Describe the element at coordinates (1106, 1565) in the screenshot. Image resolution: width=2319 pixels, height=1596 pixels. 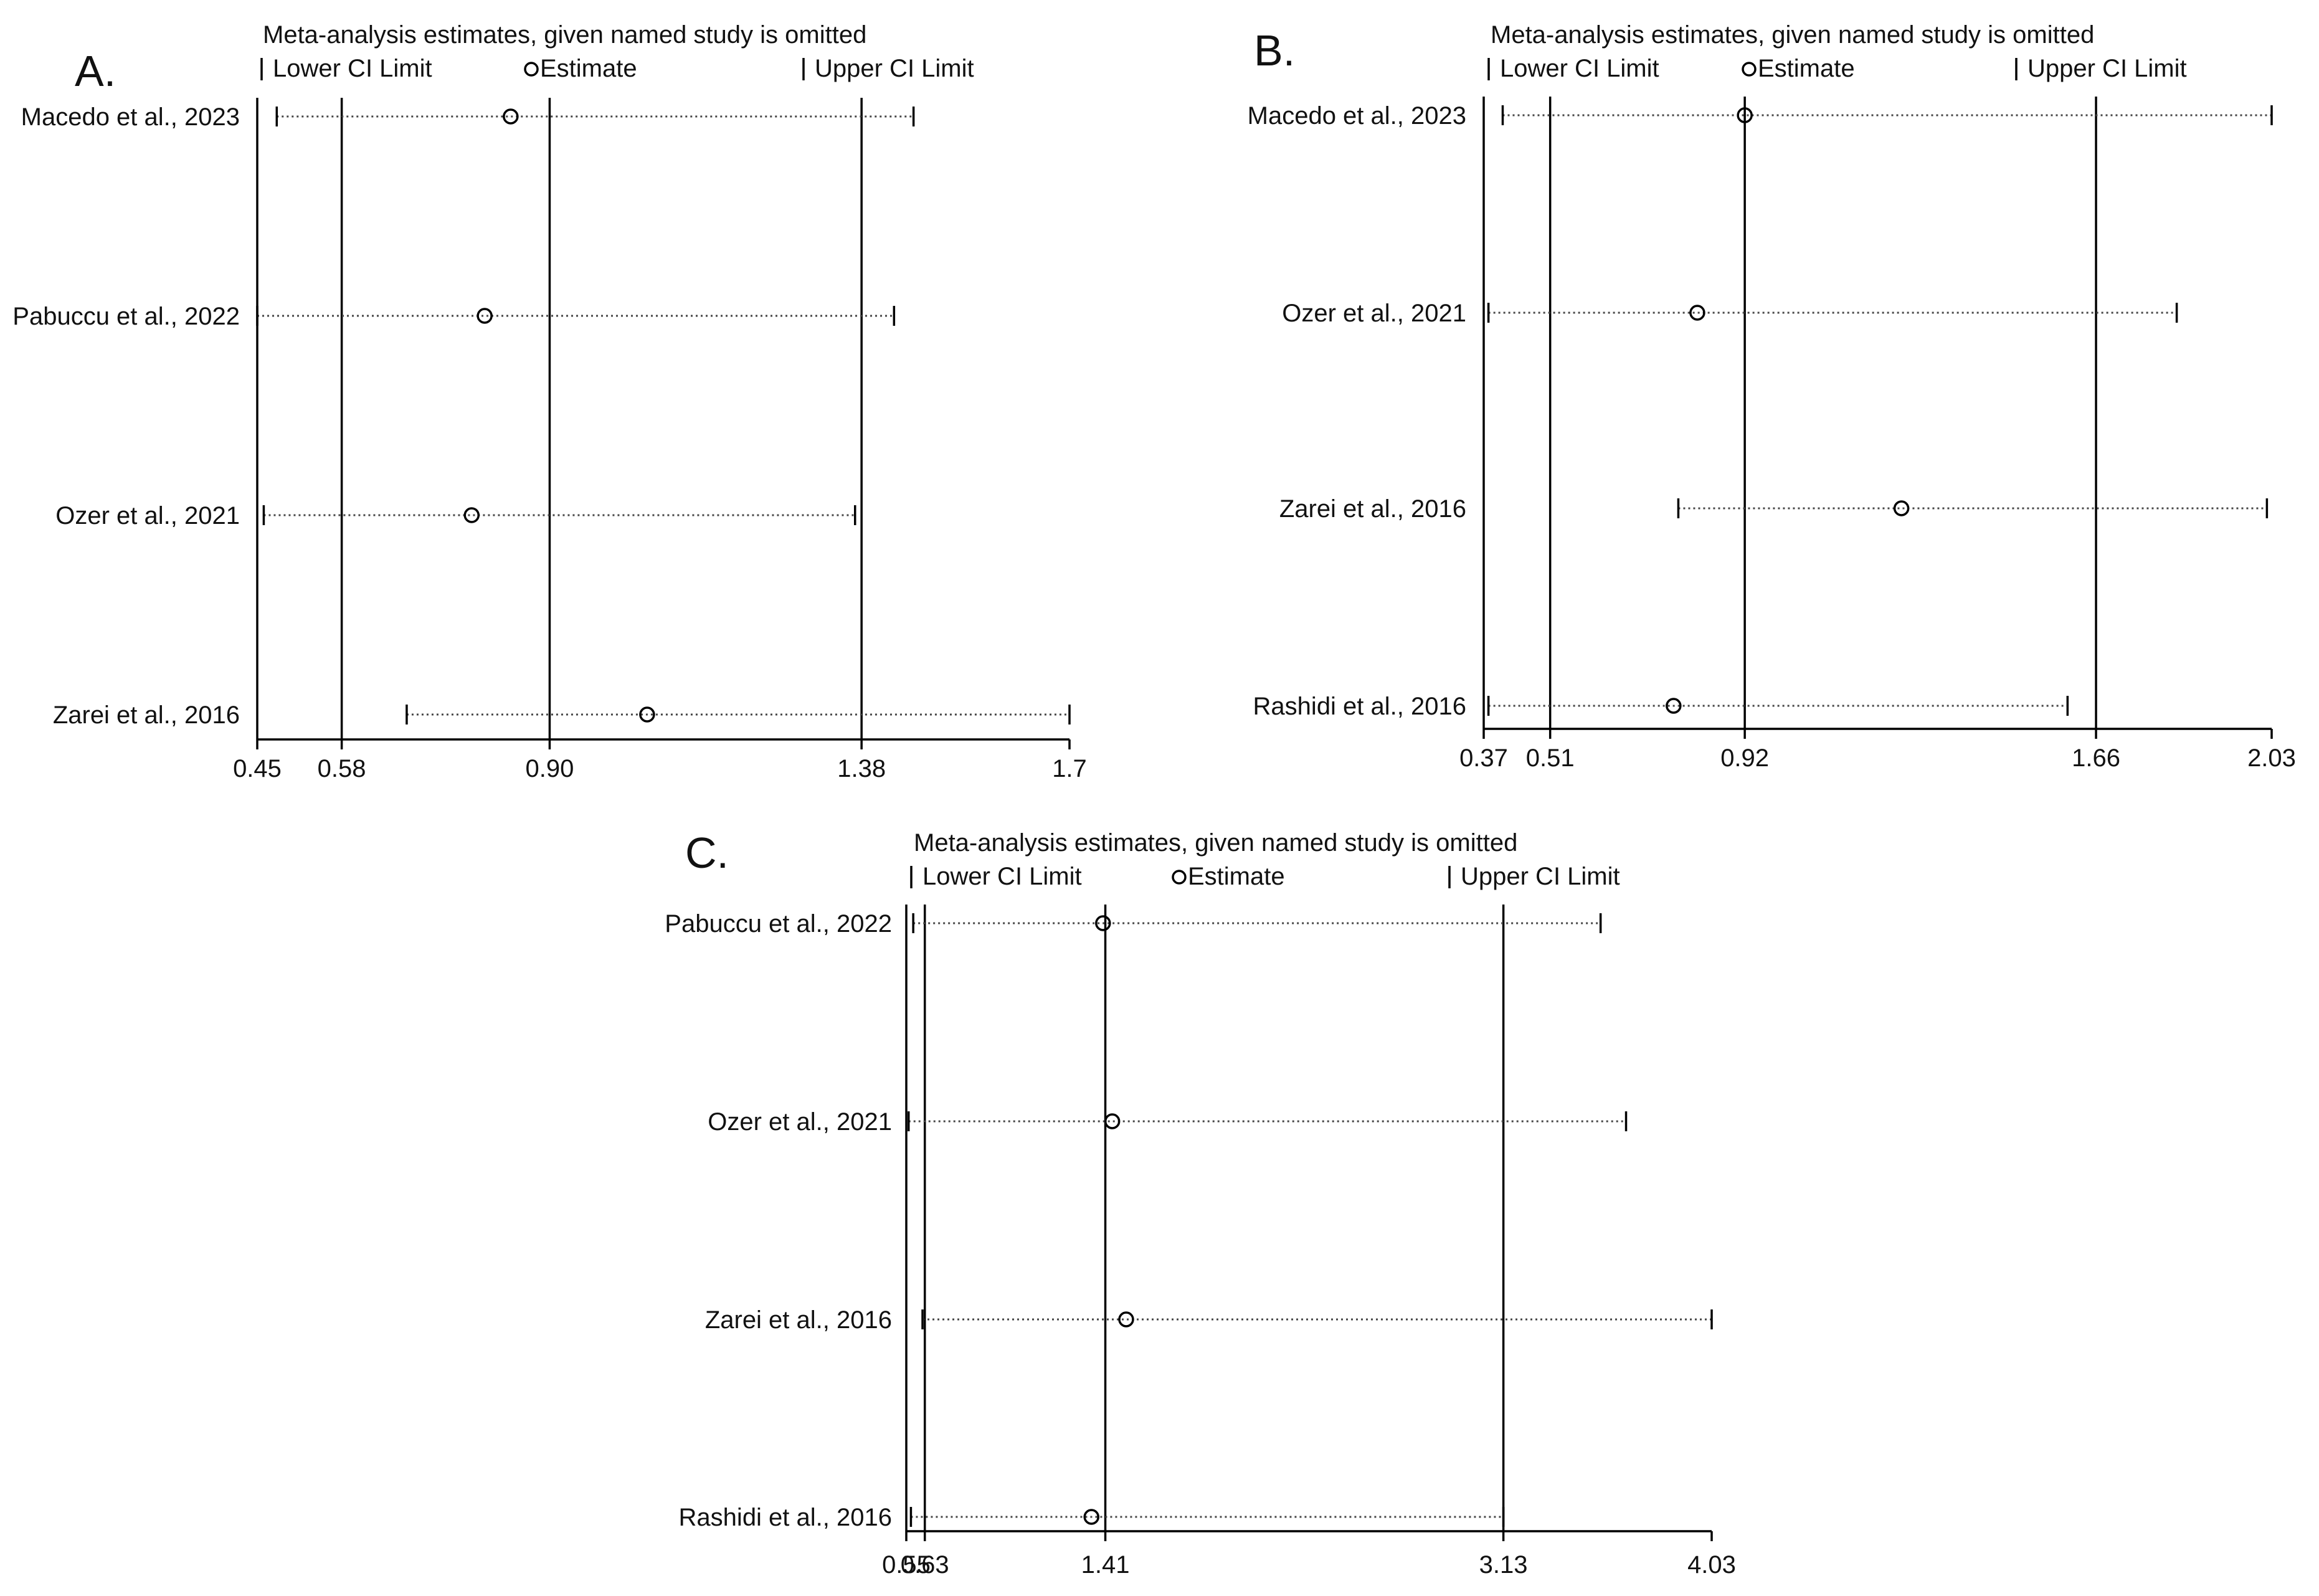
I see `x-tick-label: 1.41` at that location.